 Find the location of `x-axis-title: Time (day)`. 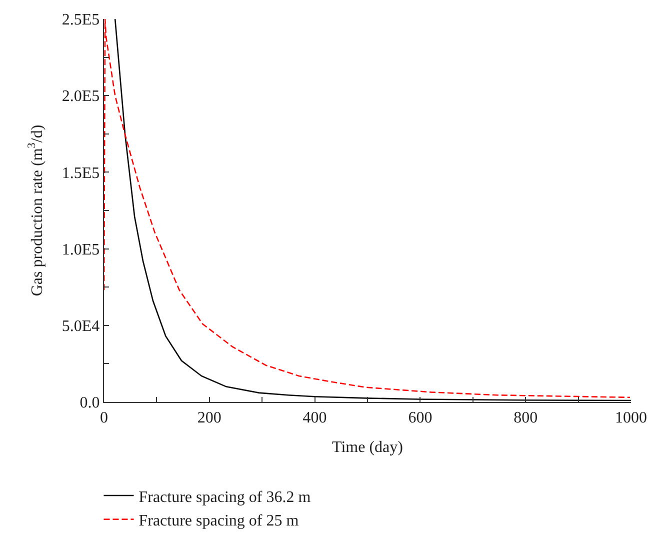

x-axis-title: Time (day) is located at coordinates (367, 447).